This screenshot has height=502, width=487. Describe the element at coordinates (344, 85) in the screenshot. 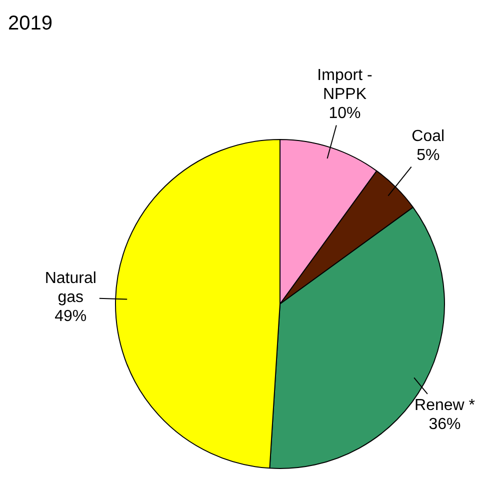

I see `slice-label: Import - NPPK` at that location.